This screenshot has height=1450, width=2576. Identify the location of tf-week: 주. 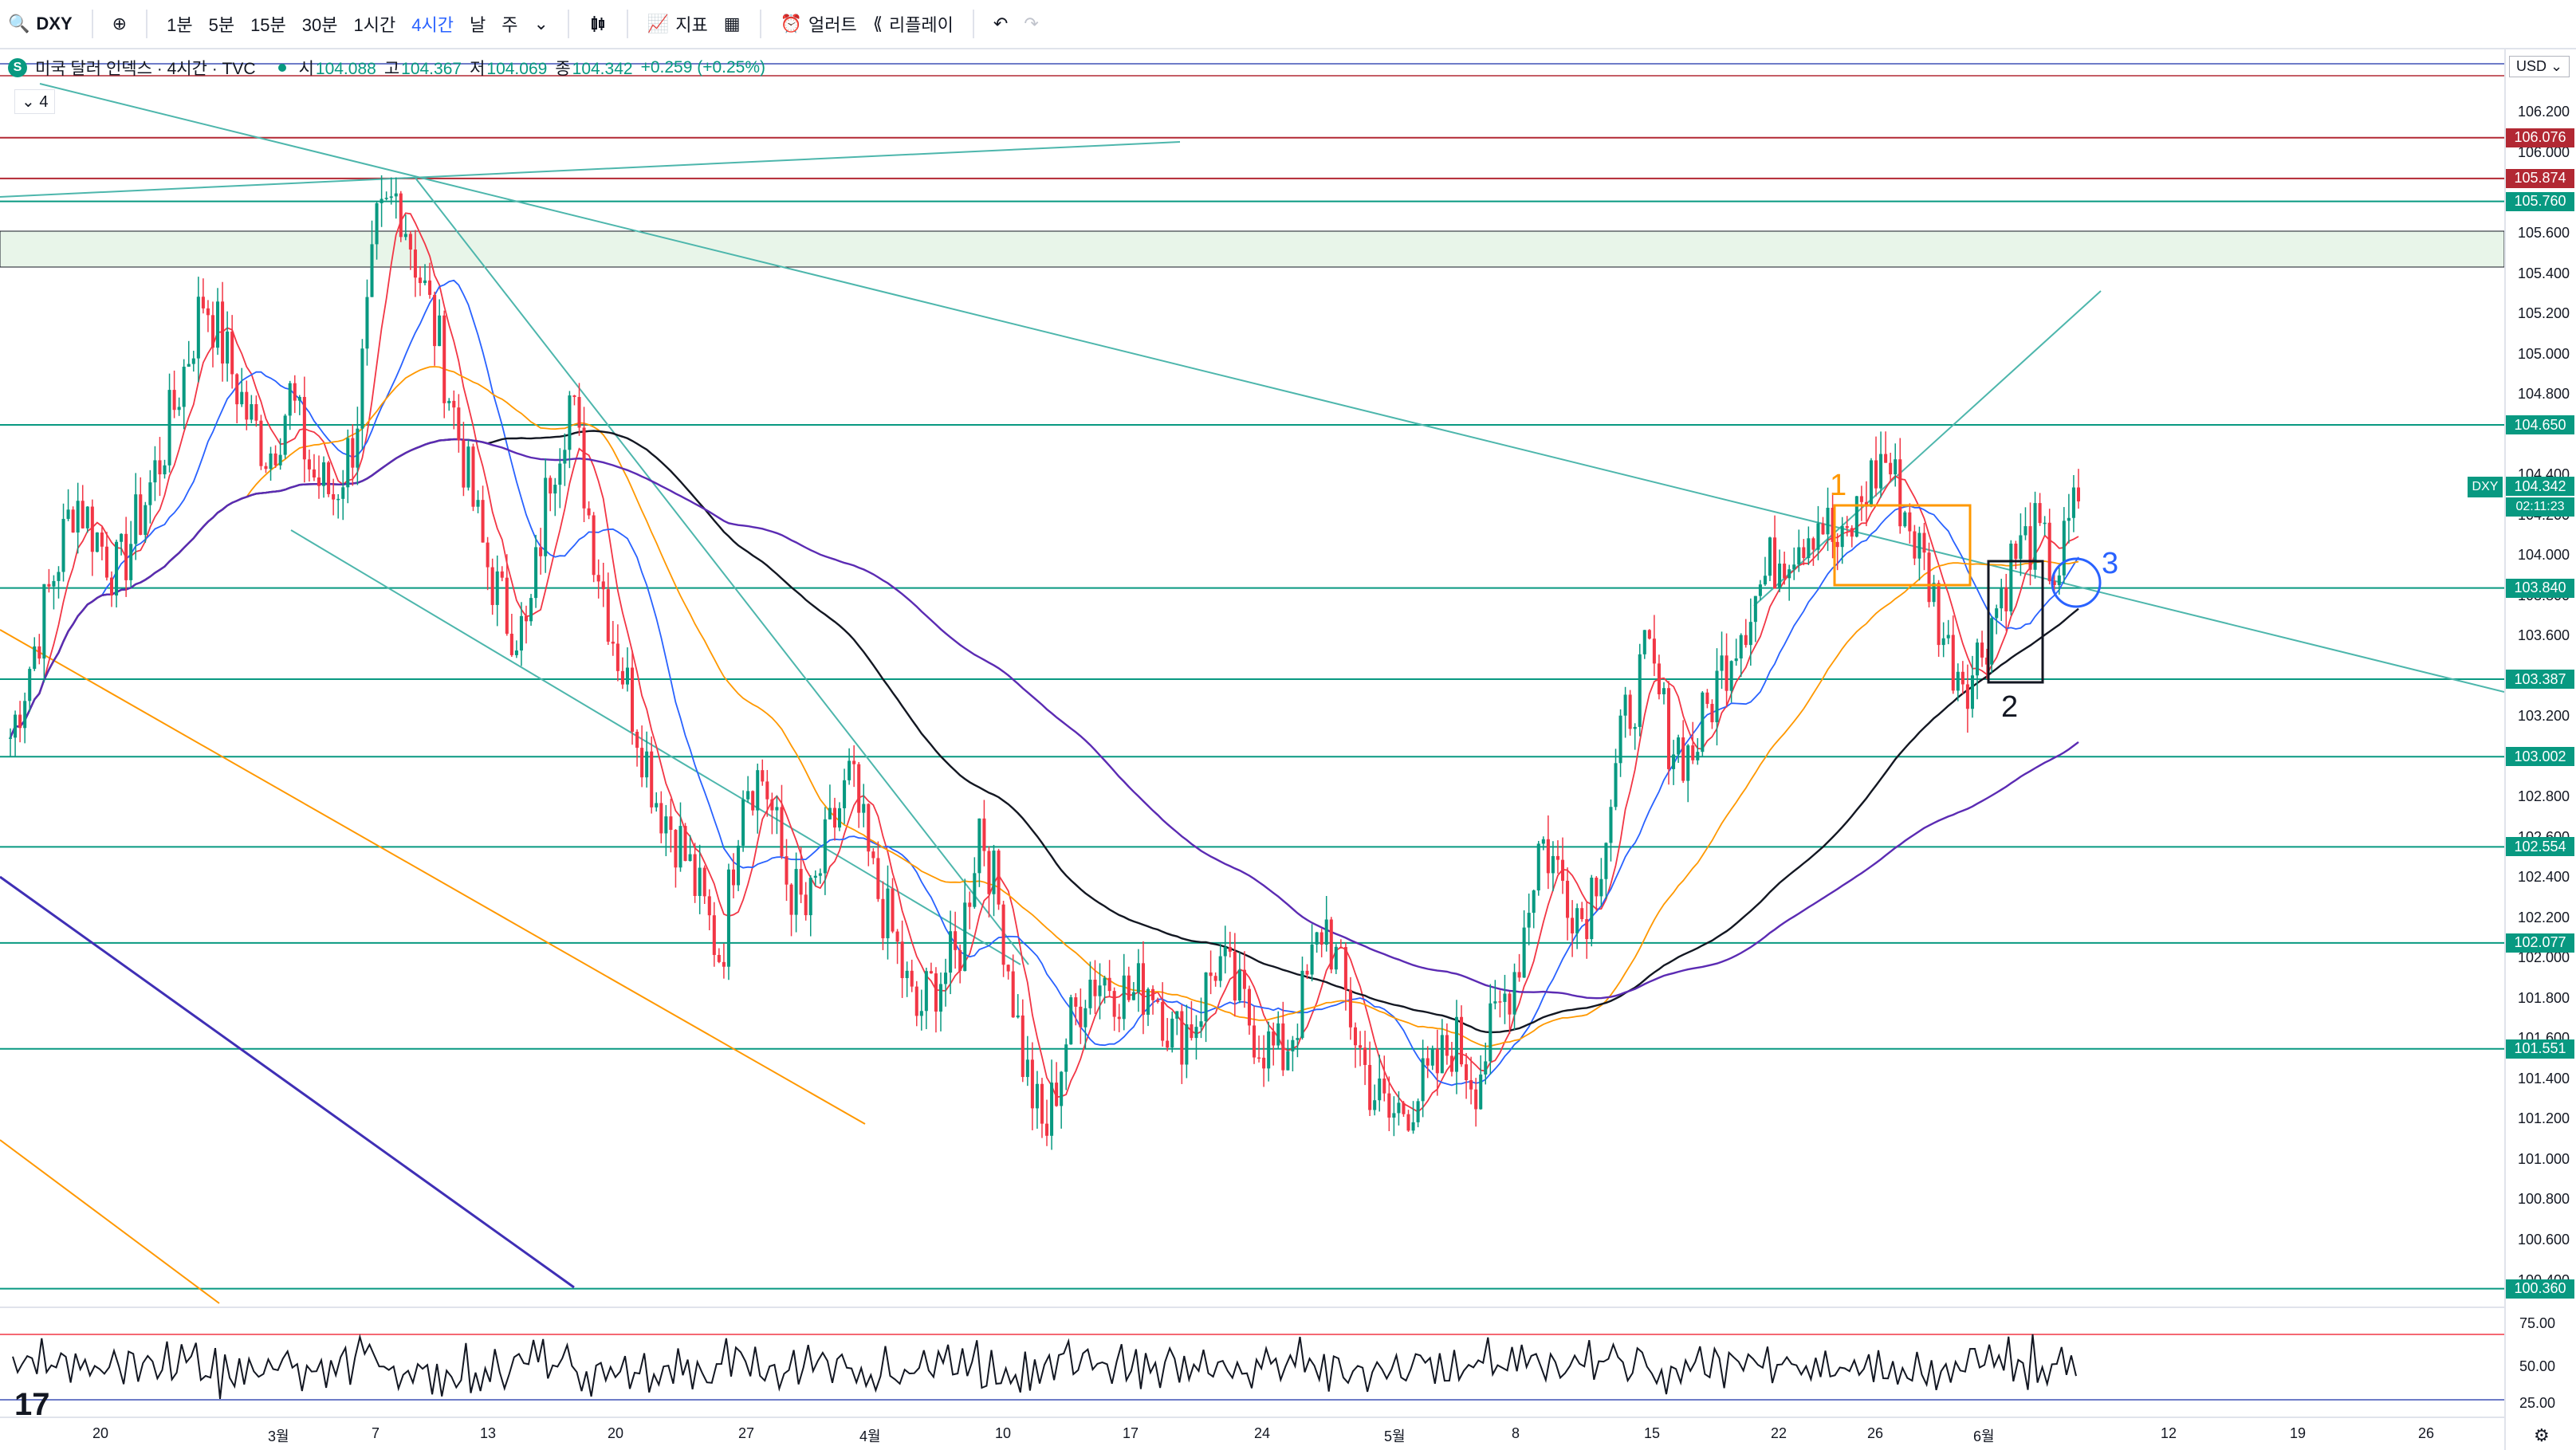
(510, 25).